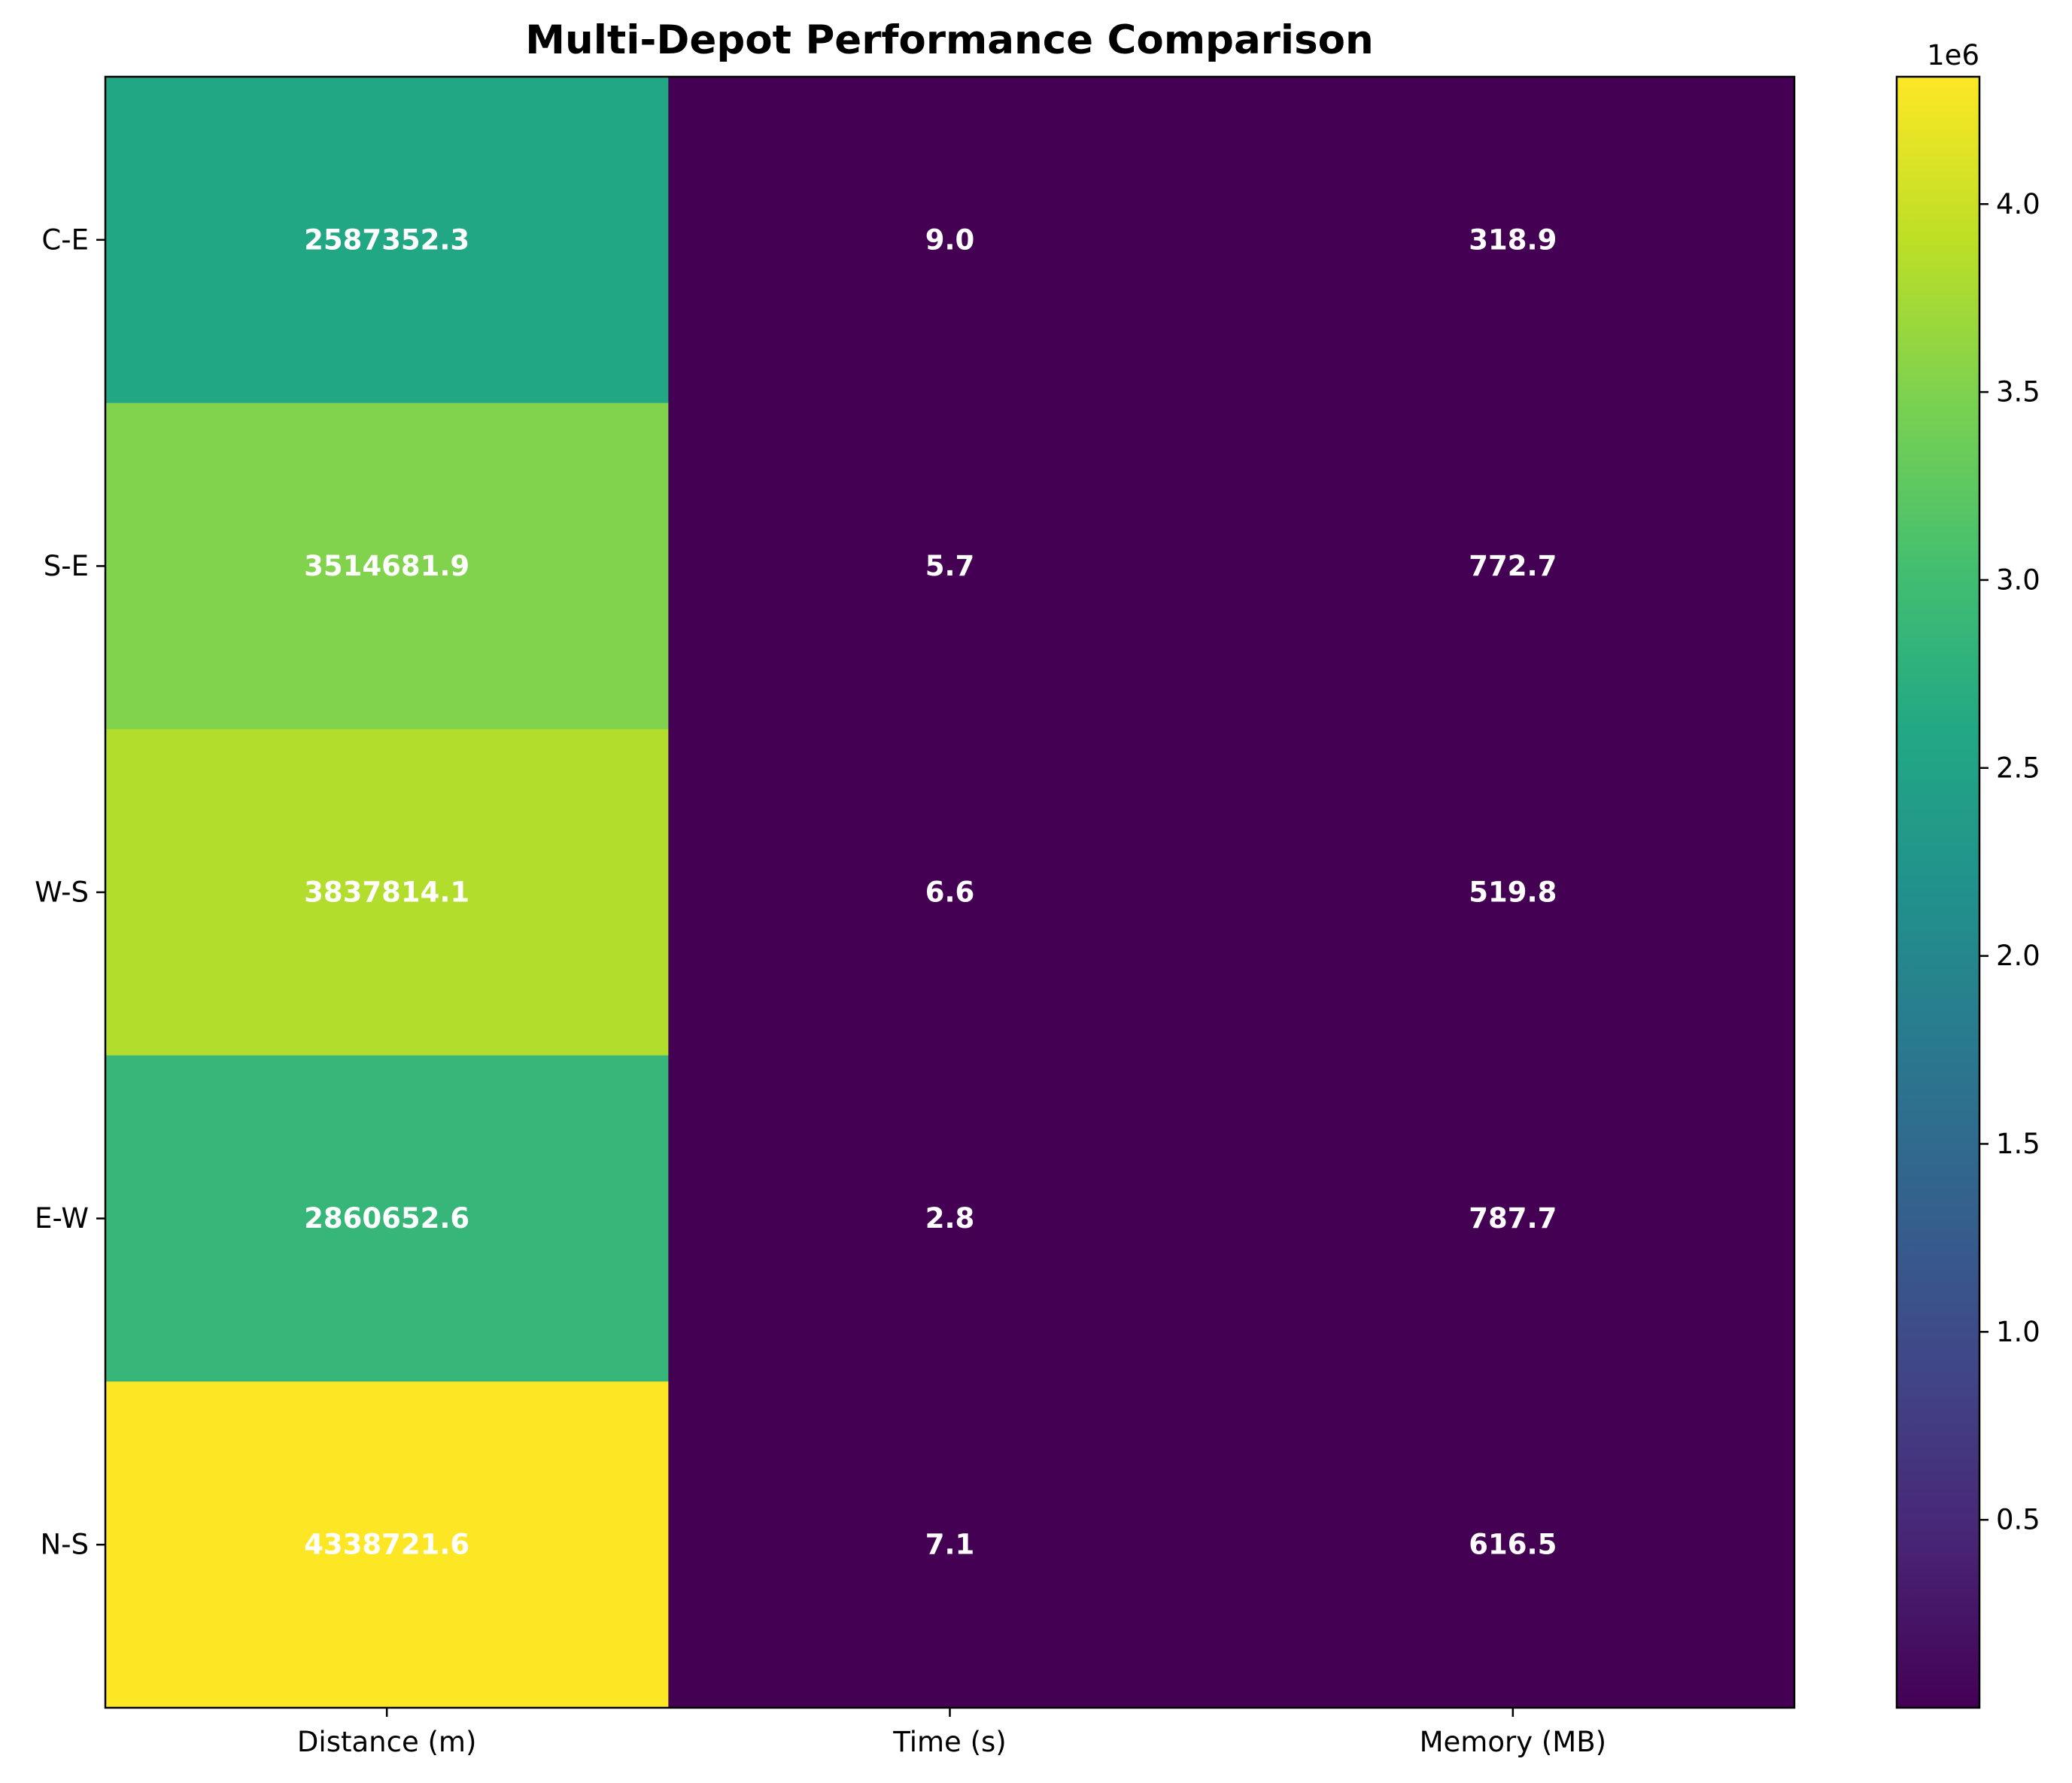  I want to click on cell-value-label: 5.7, so click(950, 566).